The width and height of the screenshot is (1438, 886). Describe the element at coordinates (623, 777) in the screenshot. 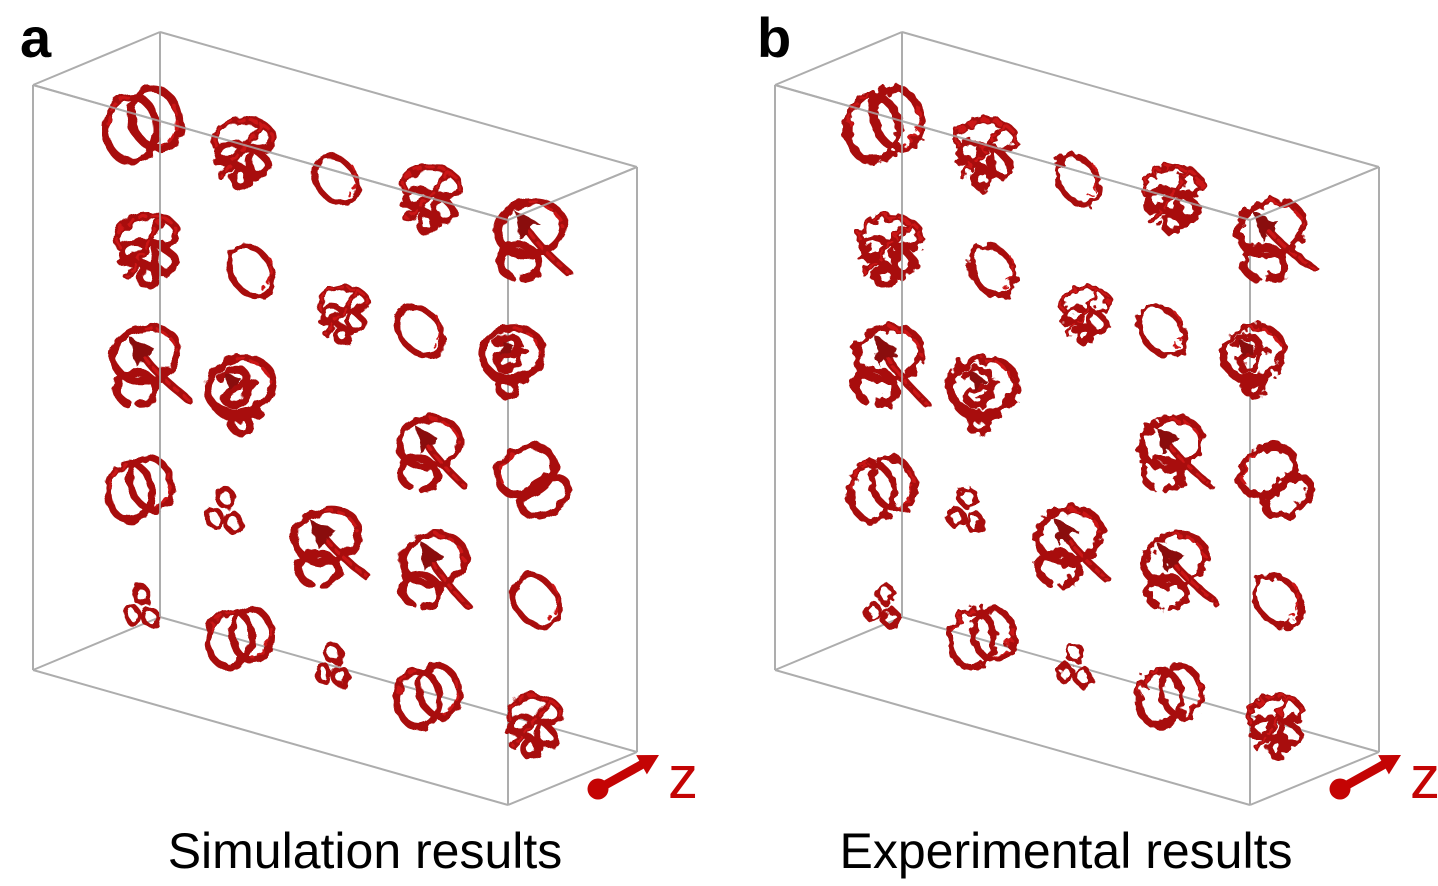

I see `z-axis-indicator-a` at that location.